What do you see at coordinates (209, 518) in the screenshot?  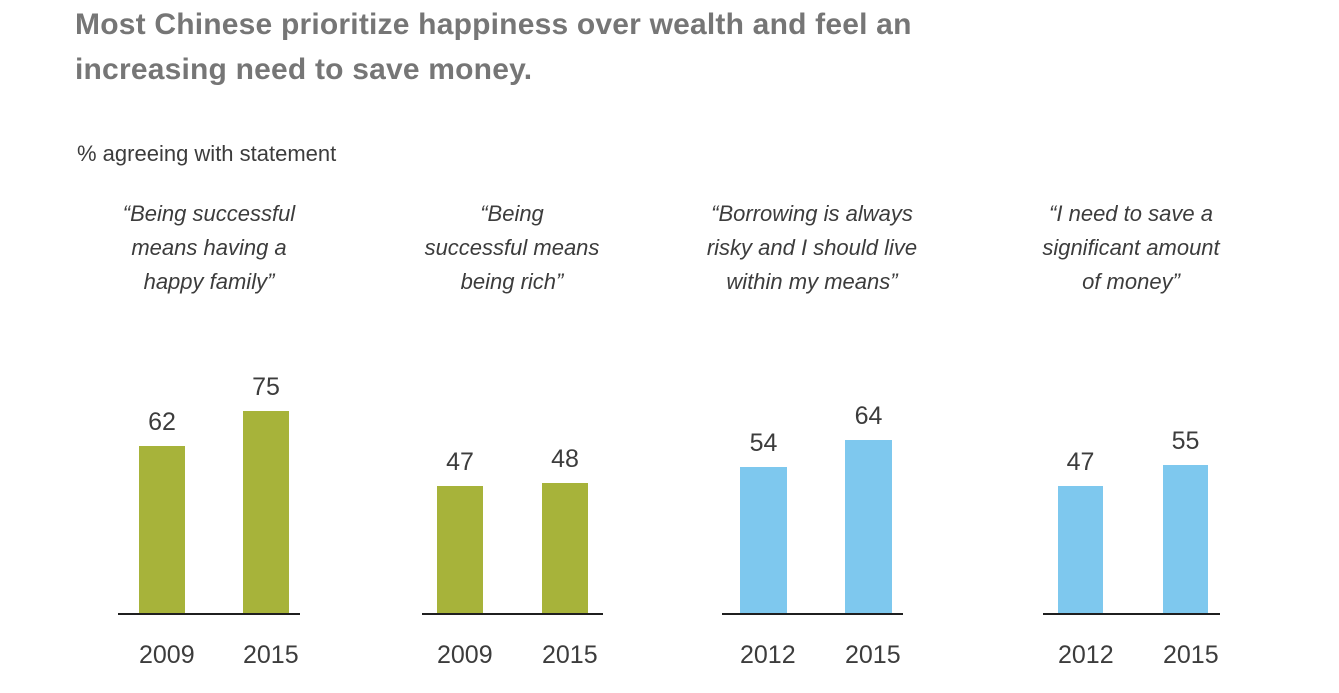 I see `bar-chart-happy-family: 62 75 2009 2015` at bounding box center [209, 518].